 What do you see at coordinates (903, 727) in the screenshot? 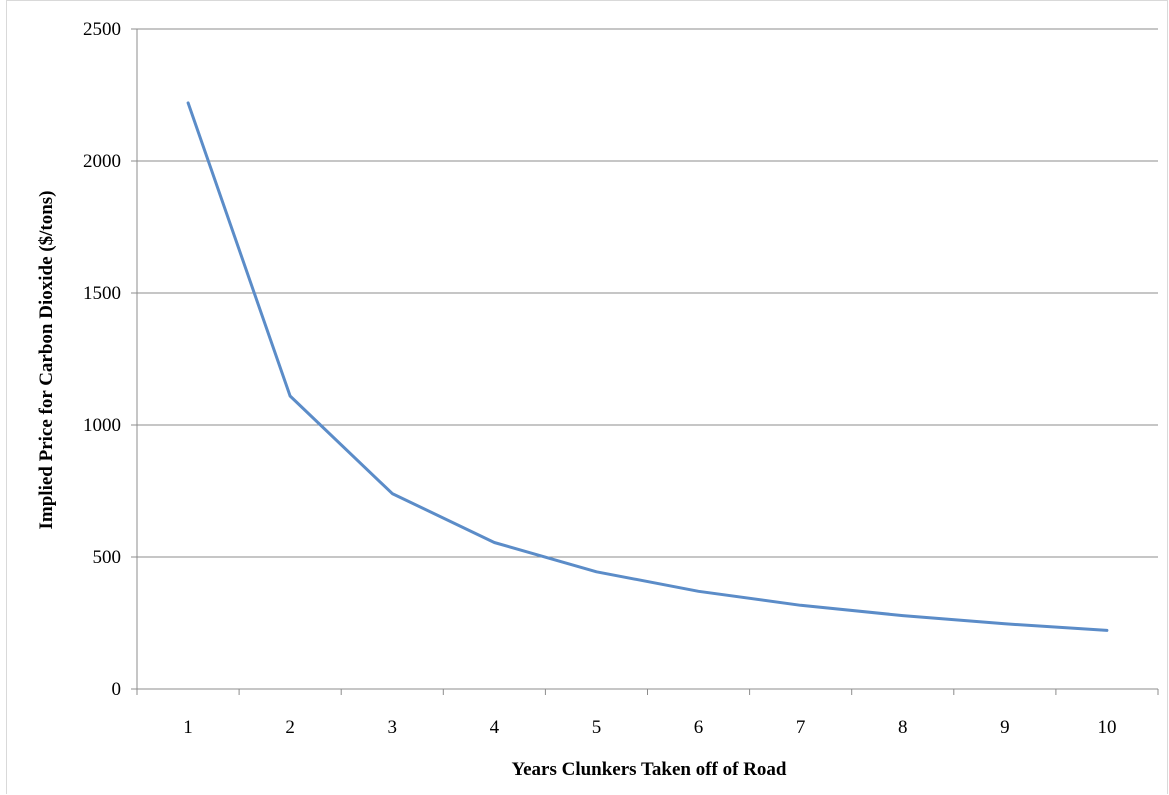
I see `x-tick-label: 8` at bounding box center [903, 727].